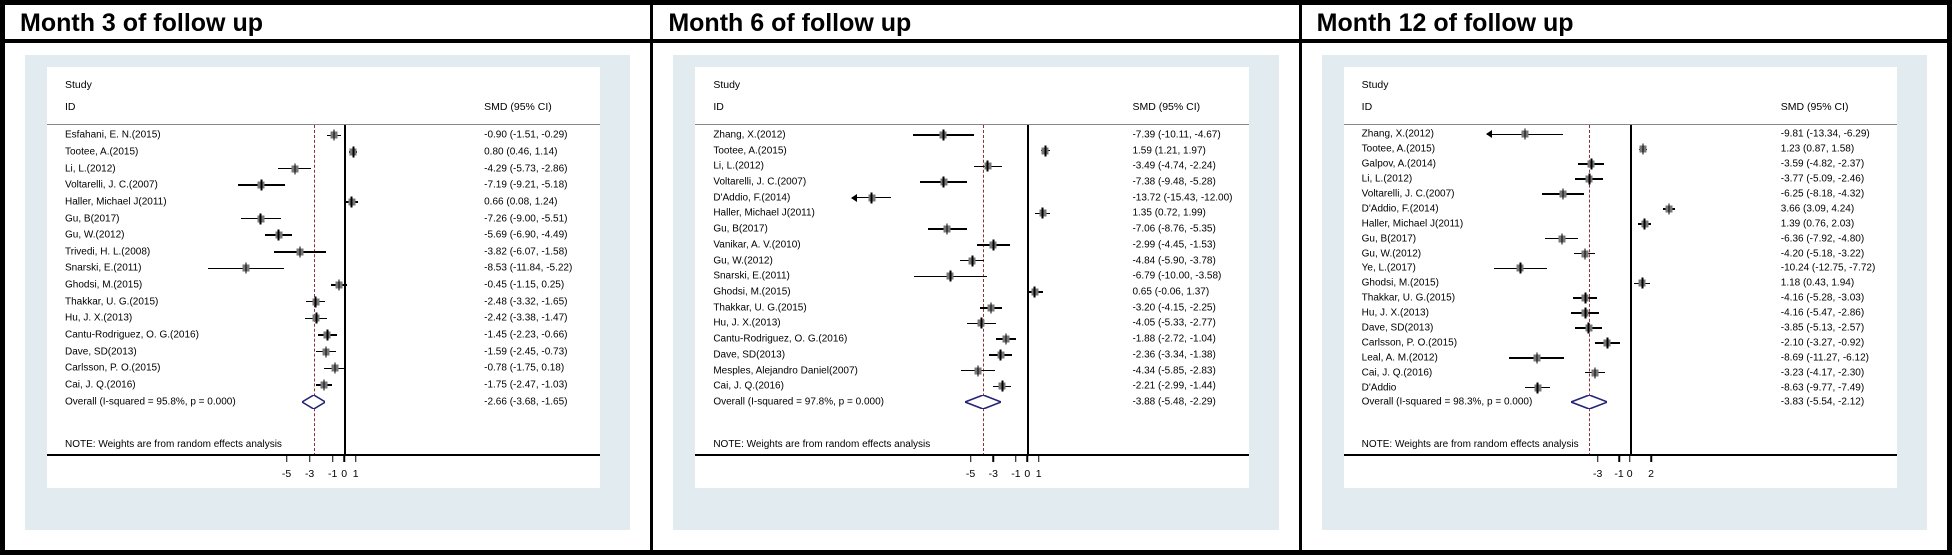 Image resolution: width=1952 pixels, height=555 pixels. I want to click on study-id-label: Mesples, Alejandro Daniel(2007), so click(785, 371).